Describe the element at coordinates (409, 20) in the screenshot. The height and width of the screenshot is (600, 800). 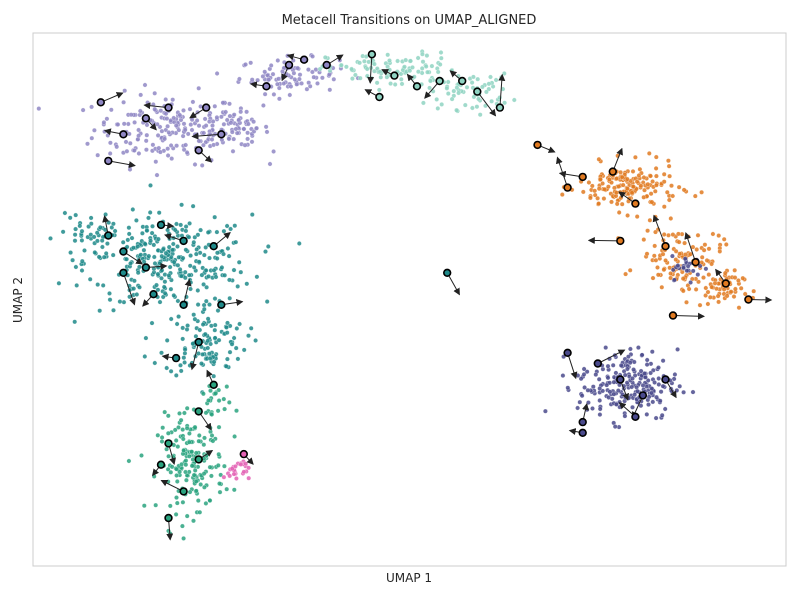
I see `chart-title: Metacell Transitions on UMAP_ALIGNED` at that location.